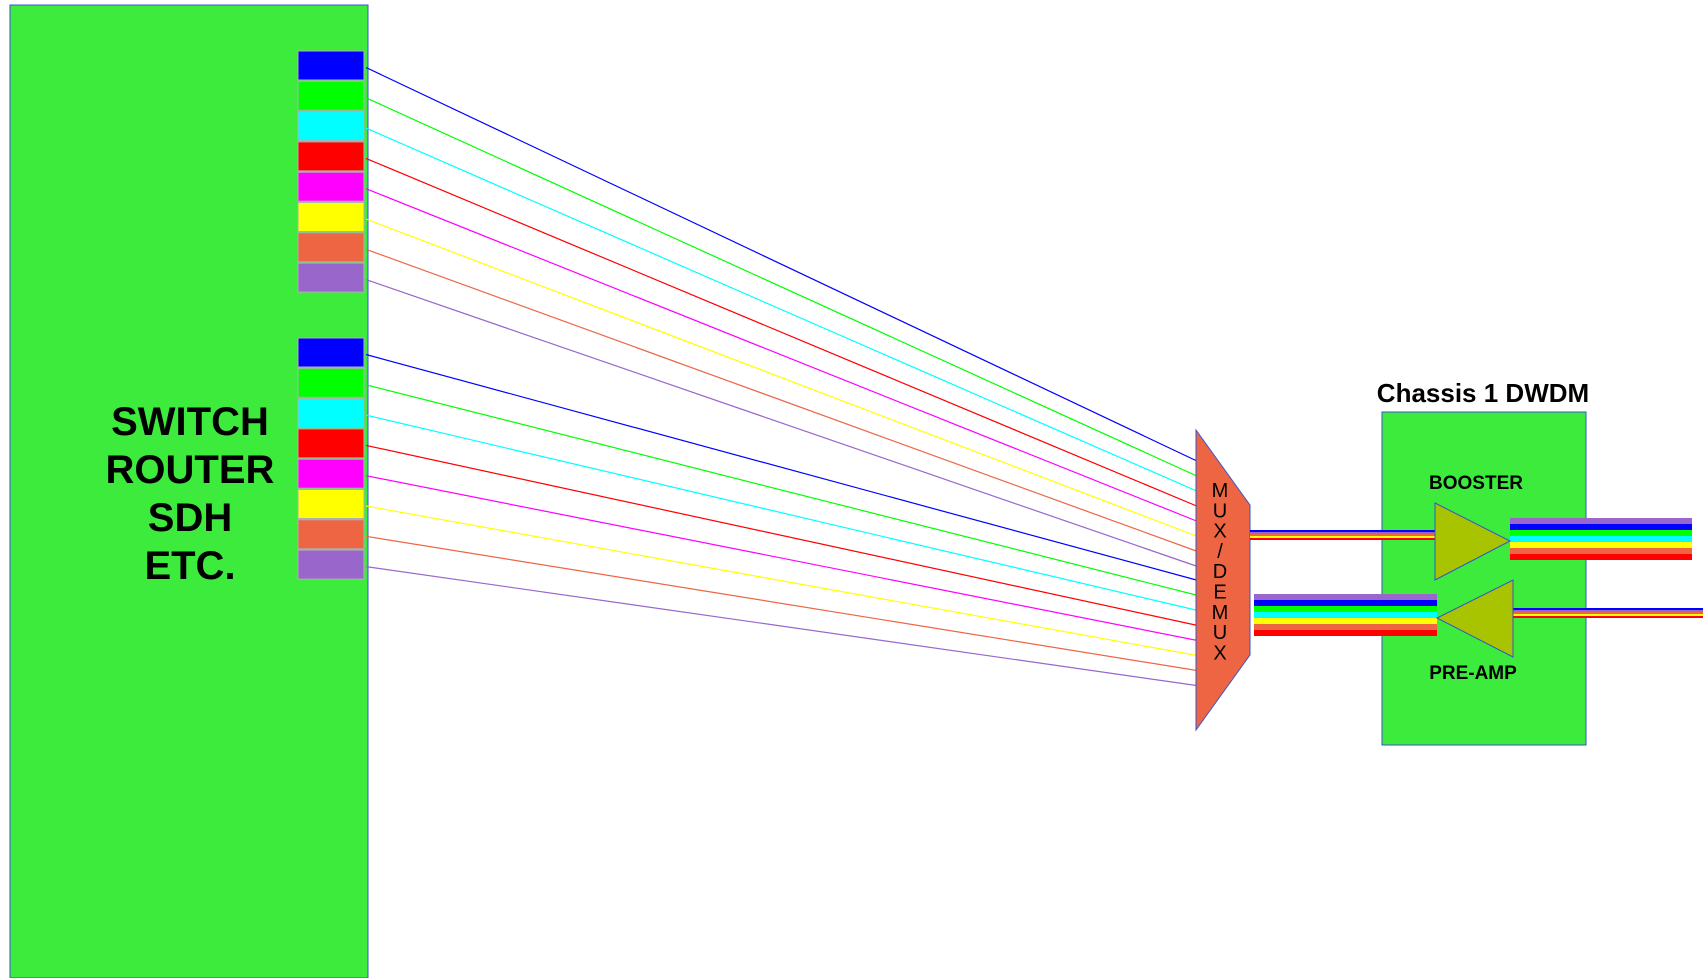 Image resolution: width=1703 pixels, height=978 pixels. I want to click on booster-amplifier, so click(1473, 541).